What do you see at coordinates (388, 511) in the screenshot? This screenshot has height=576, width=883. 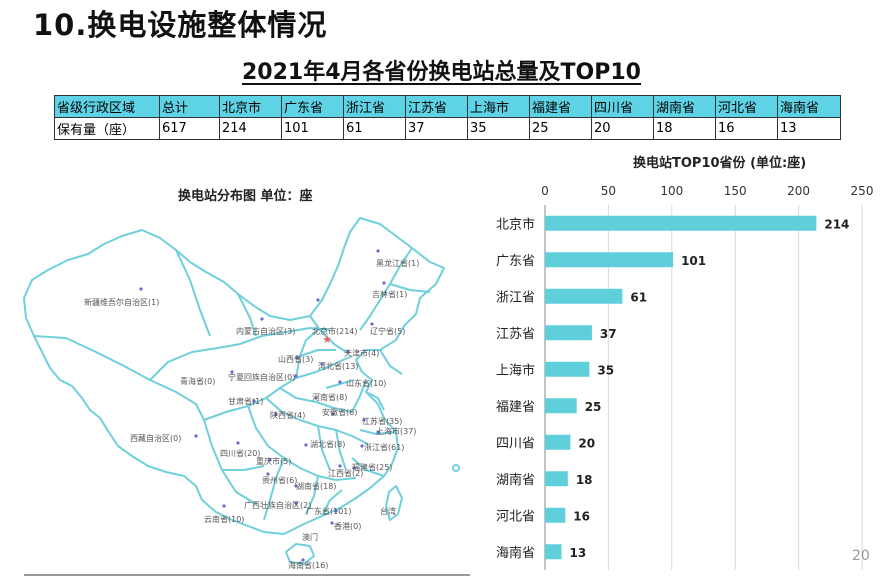 I see `map-label: 台湾` at bounding box center [388, 511].